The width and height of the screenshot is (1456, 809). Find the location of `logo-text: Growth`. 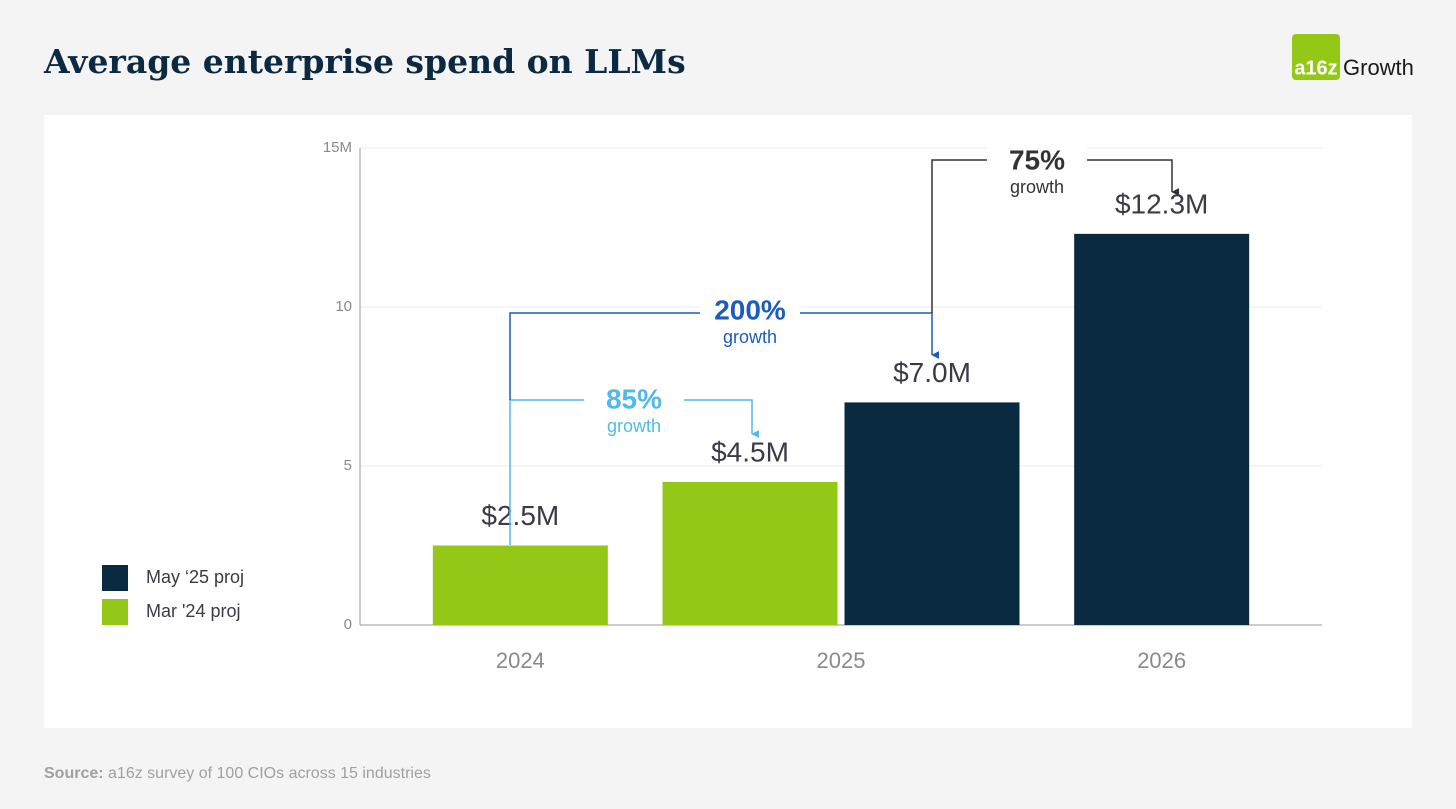

logo-text: Growth is located at coordinates (1378, 67).